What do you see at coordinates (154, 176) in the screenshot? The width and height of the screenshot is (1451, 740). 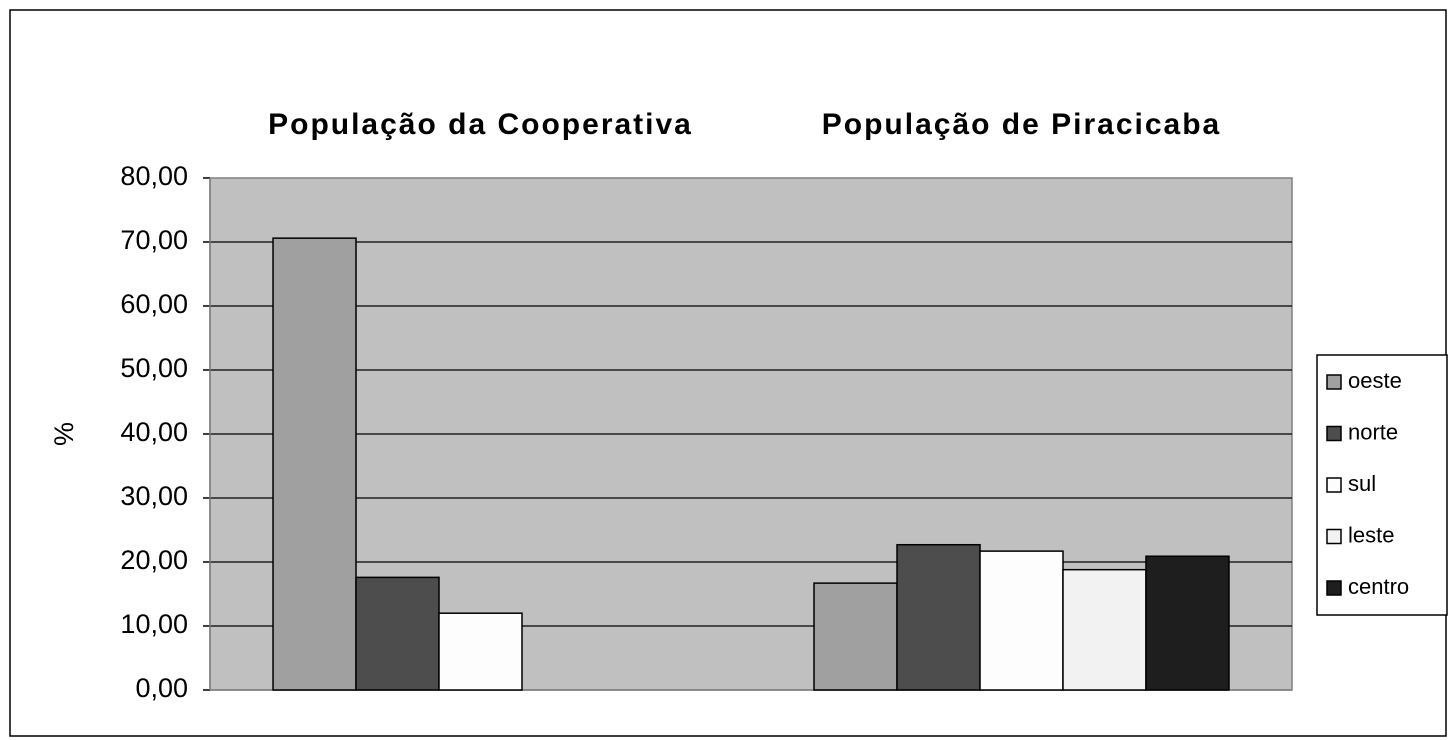 I see `y-tick-label: 80,00` at bounding box center [154, 176].